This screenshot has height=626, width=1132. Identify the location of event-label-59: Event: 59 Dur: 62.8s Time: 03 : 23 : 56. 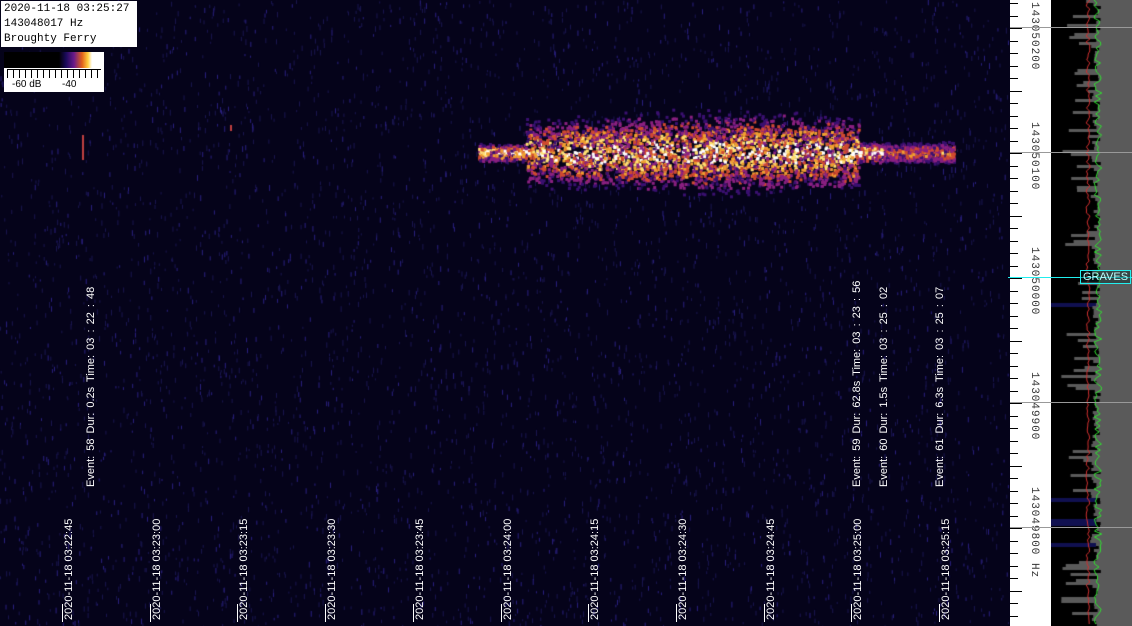
(857, 383).